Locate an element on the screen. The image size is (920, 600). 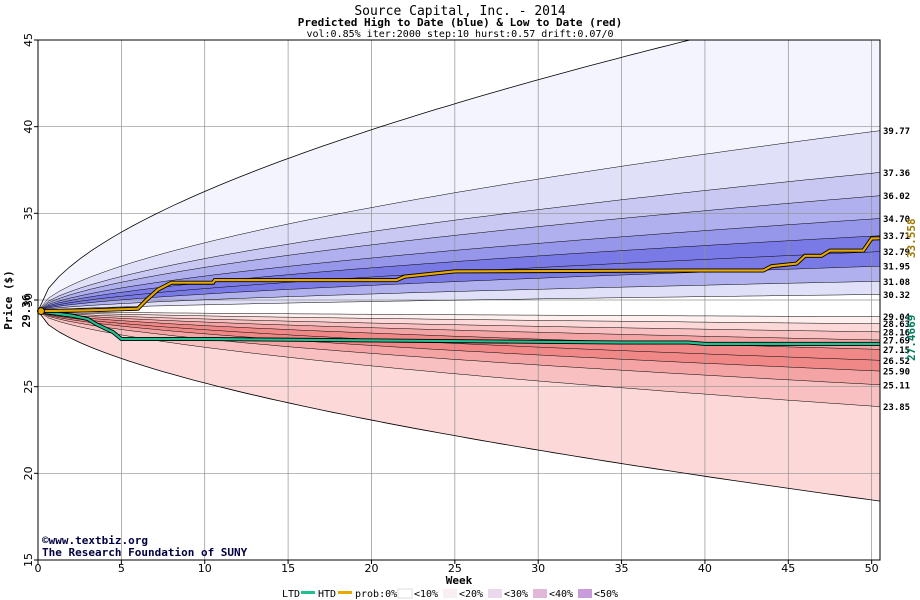
y-tick-label: 20 is located at coordinates (28, 473).